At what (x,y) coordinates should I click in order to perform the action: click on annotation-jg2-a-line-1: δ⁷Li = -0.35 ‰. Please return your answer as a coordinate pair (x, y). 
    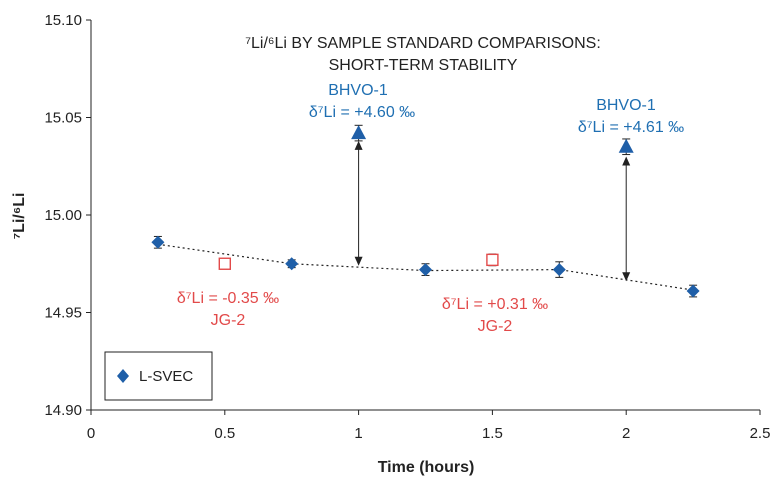
    Looking at the image, I should click on (228, 298).